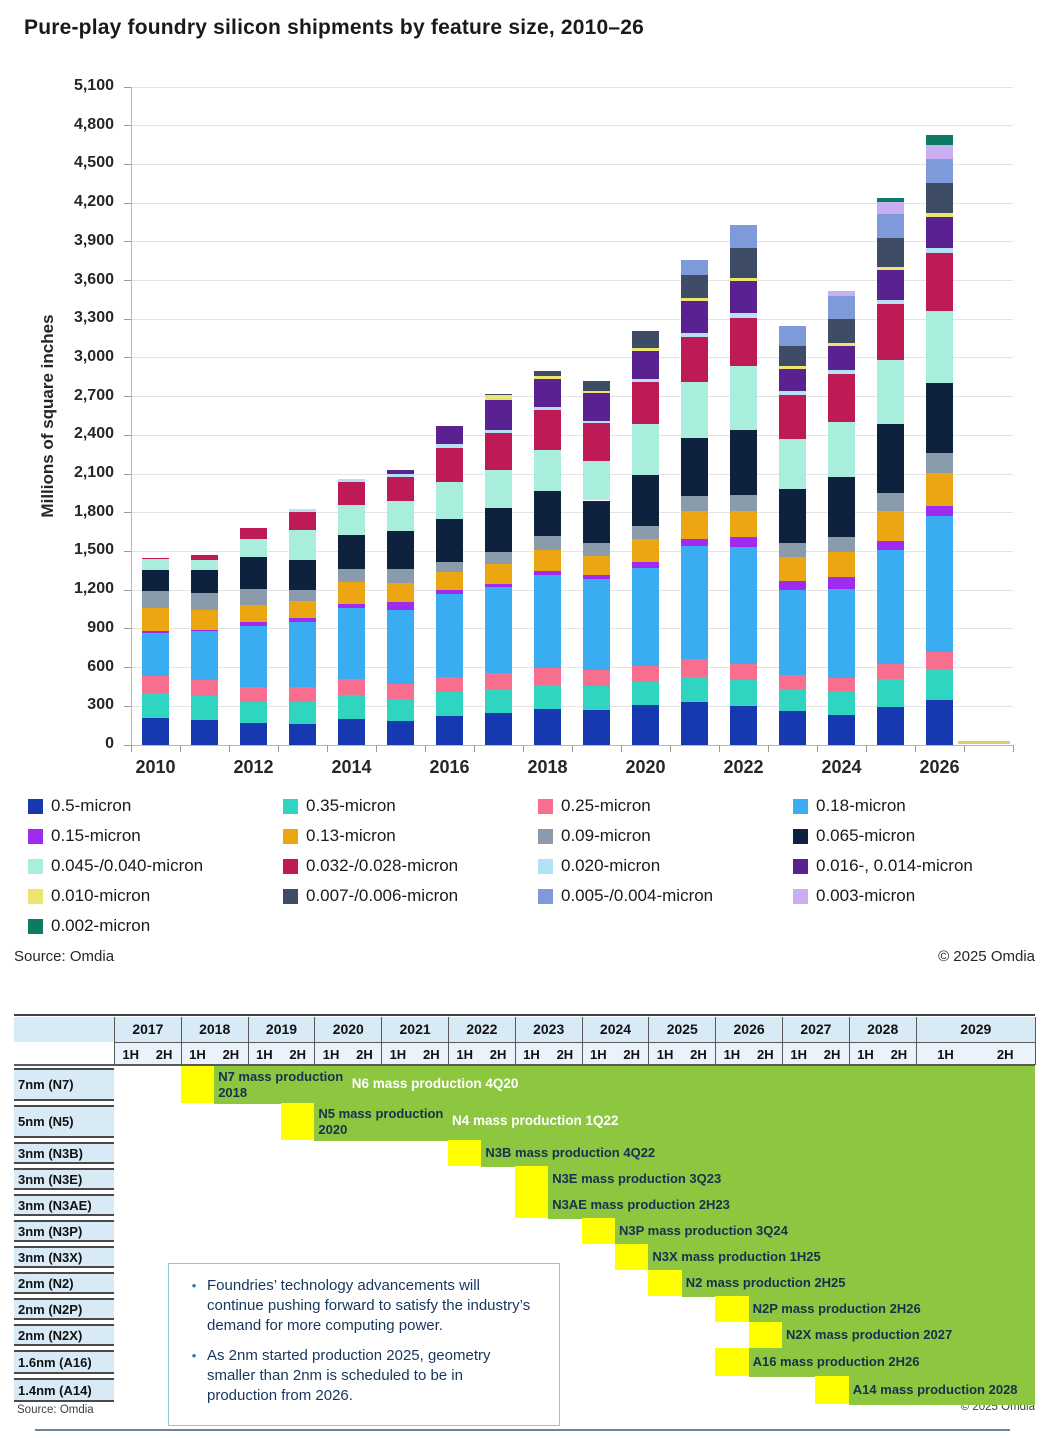 Image resolution: width=1048 pixels, height=1438 pixels. Describe the element at coordinates (637, 895) in the screenshot. I see `legend-label: 0.005-/0.004-micron` at that location.